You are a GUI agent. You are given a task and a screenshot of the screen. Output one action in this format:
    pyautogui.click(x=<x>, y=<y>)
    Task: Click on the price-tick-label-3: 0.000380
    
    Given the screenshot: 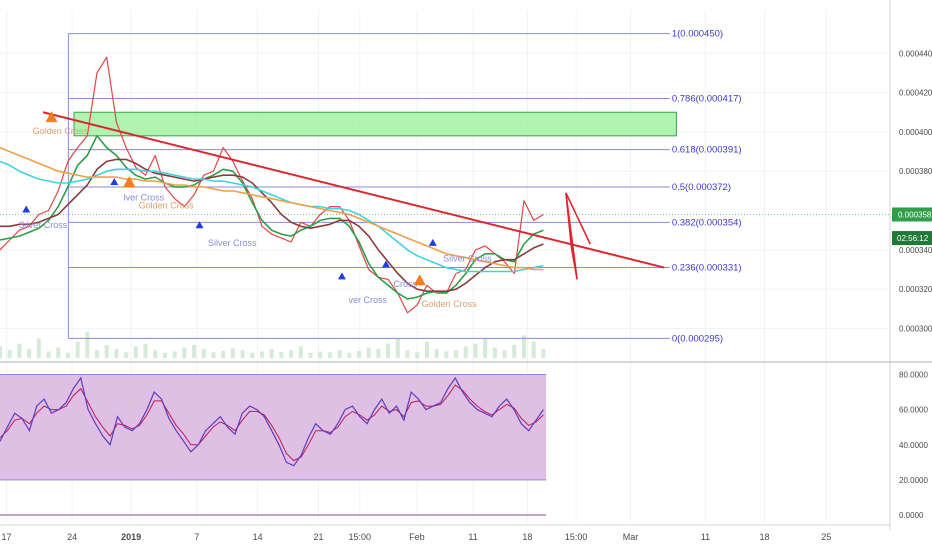 What is the action you would take?
    pyautogui.click(x=915, y=171)
    